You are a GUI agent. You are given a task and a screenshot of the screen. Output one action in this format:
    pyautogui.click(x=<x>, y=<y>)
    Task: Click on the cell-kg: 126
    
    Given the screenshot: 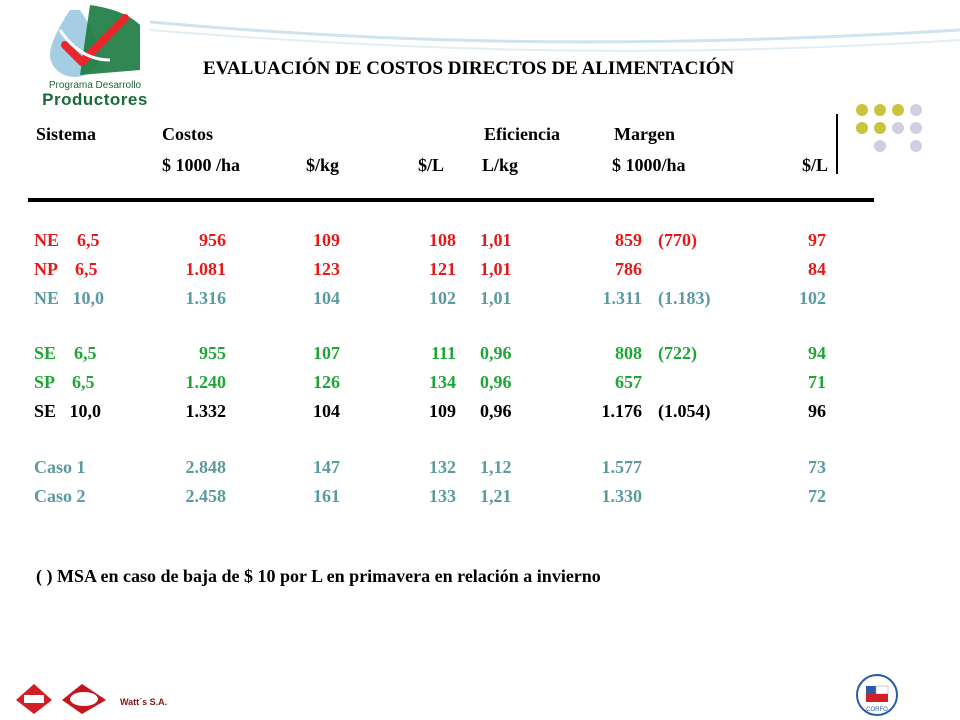 What is the action you would take?
    pyautogui.click(x=326, y=382)
    